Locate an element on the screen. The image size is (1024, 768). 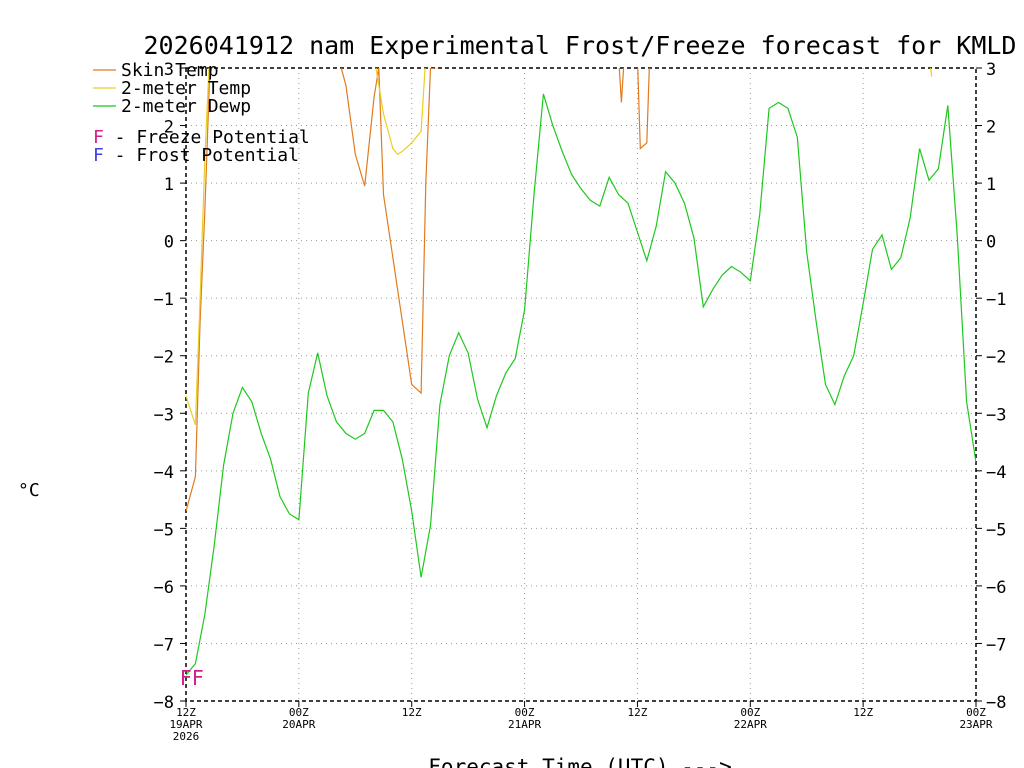
y-tick-label-right: 3 is located at coordinates (991, 70).